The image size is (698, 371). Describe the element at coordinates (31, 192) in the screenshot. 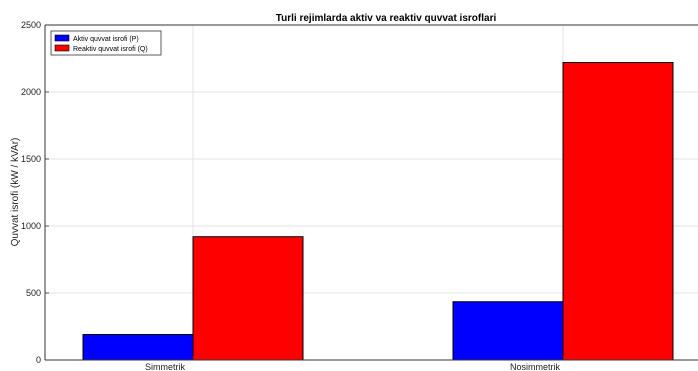

I see `y-tick-labels: 0 500 1000 1500 2000 2500` at that location.